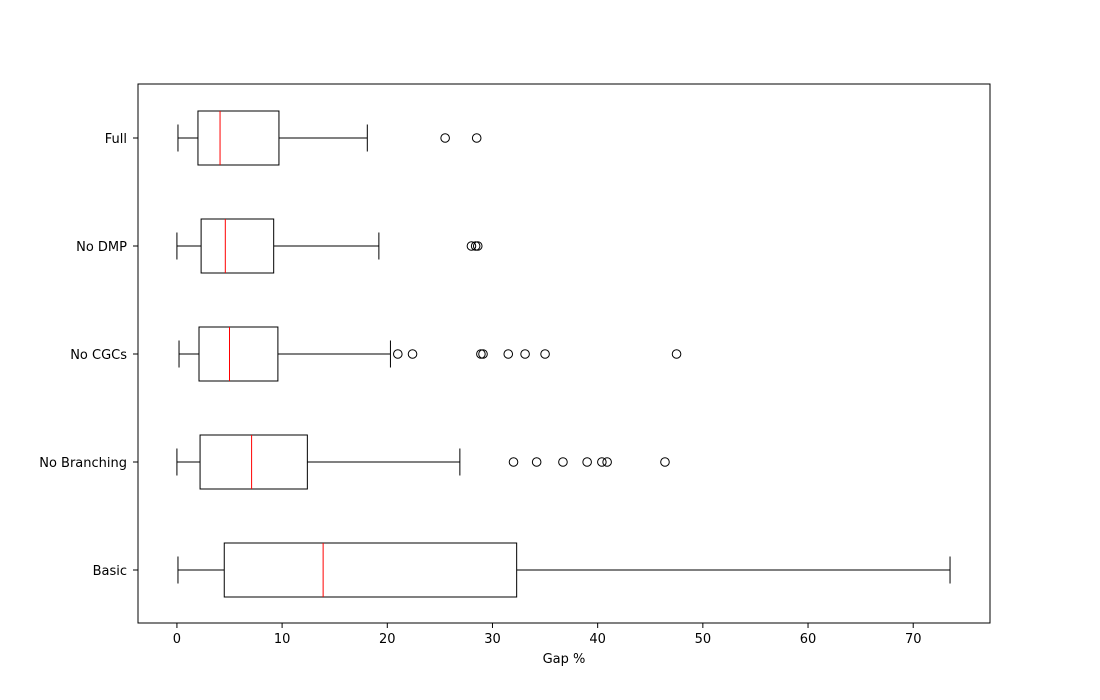 The image size is (1100, 700). Describe the element at coordinates (703, 639) in the screenshot. I see `x-tick-label: 50` at that location.